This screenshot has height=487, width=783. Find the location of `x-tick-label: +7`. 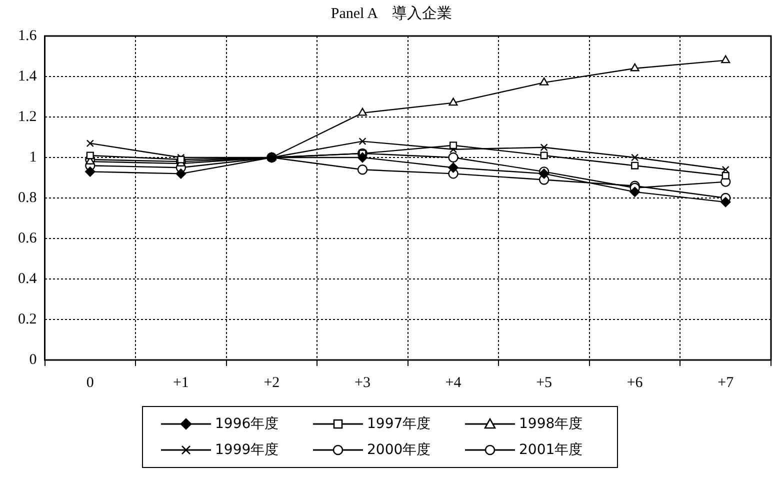

x-tick-label: +7 is located at coordinates (726, 382).